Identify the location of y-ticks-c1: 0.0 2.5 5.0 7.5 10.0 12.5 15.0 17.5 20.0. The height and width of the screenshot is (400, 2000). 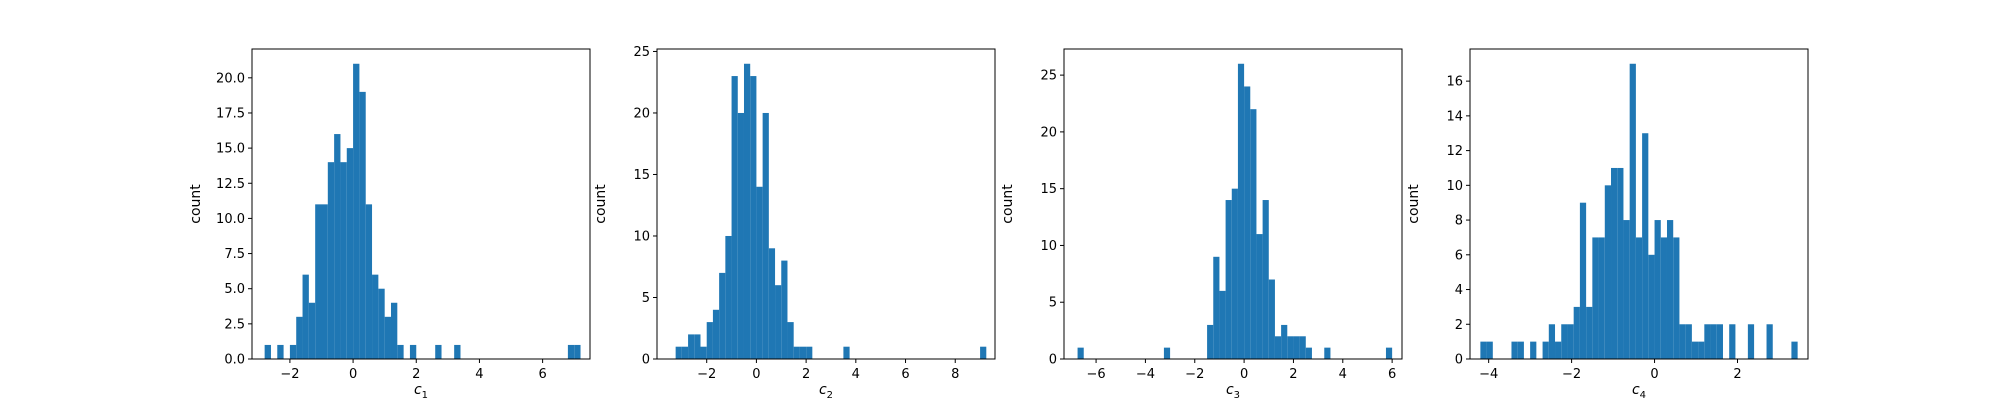
(234, 219).